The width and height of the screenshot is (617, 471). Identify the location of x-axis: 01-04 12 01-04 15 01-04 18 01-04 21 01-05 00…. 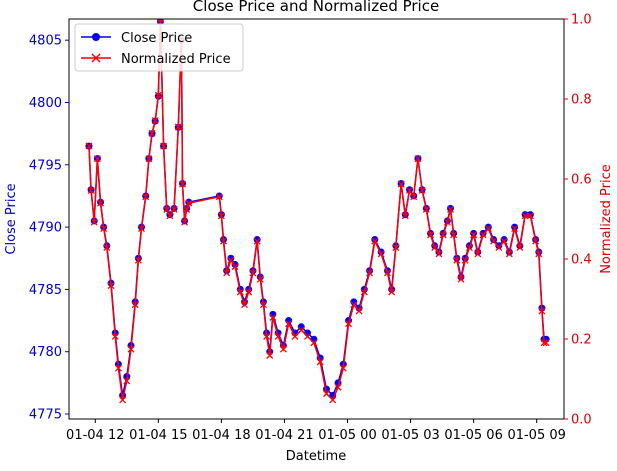
(316, 431).